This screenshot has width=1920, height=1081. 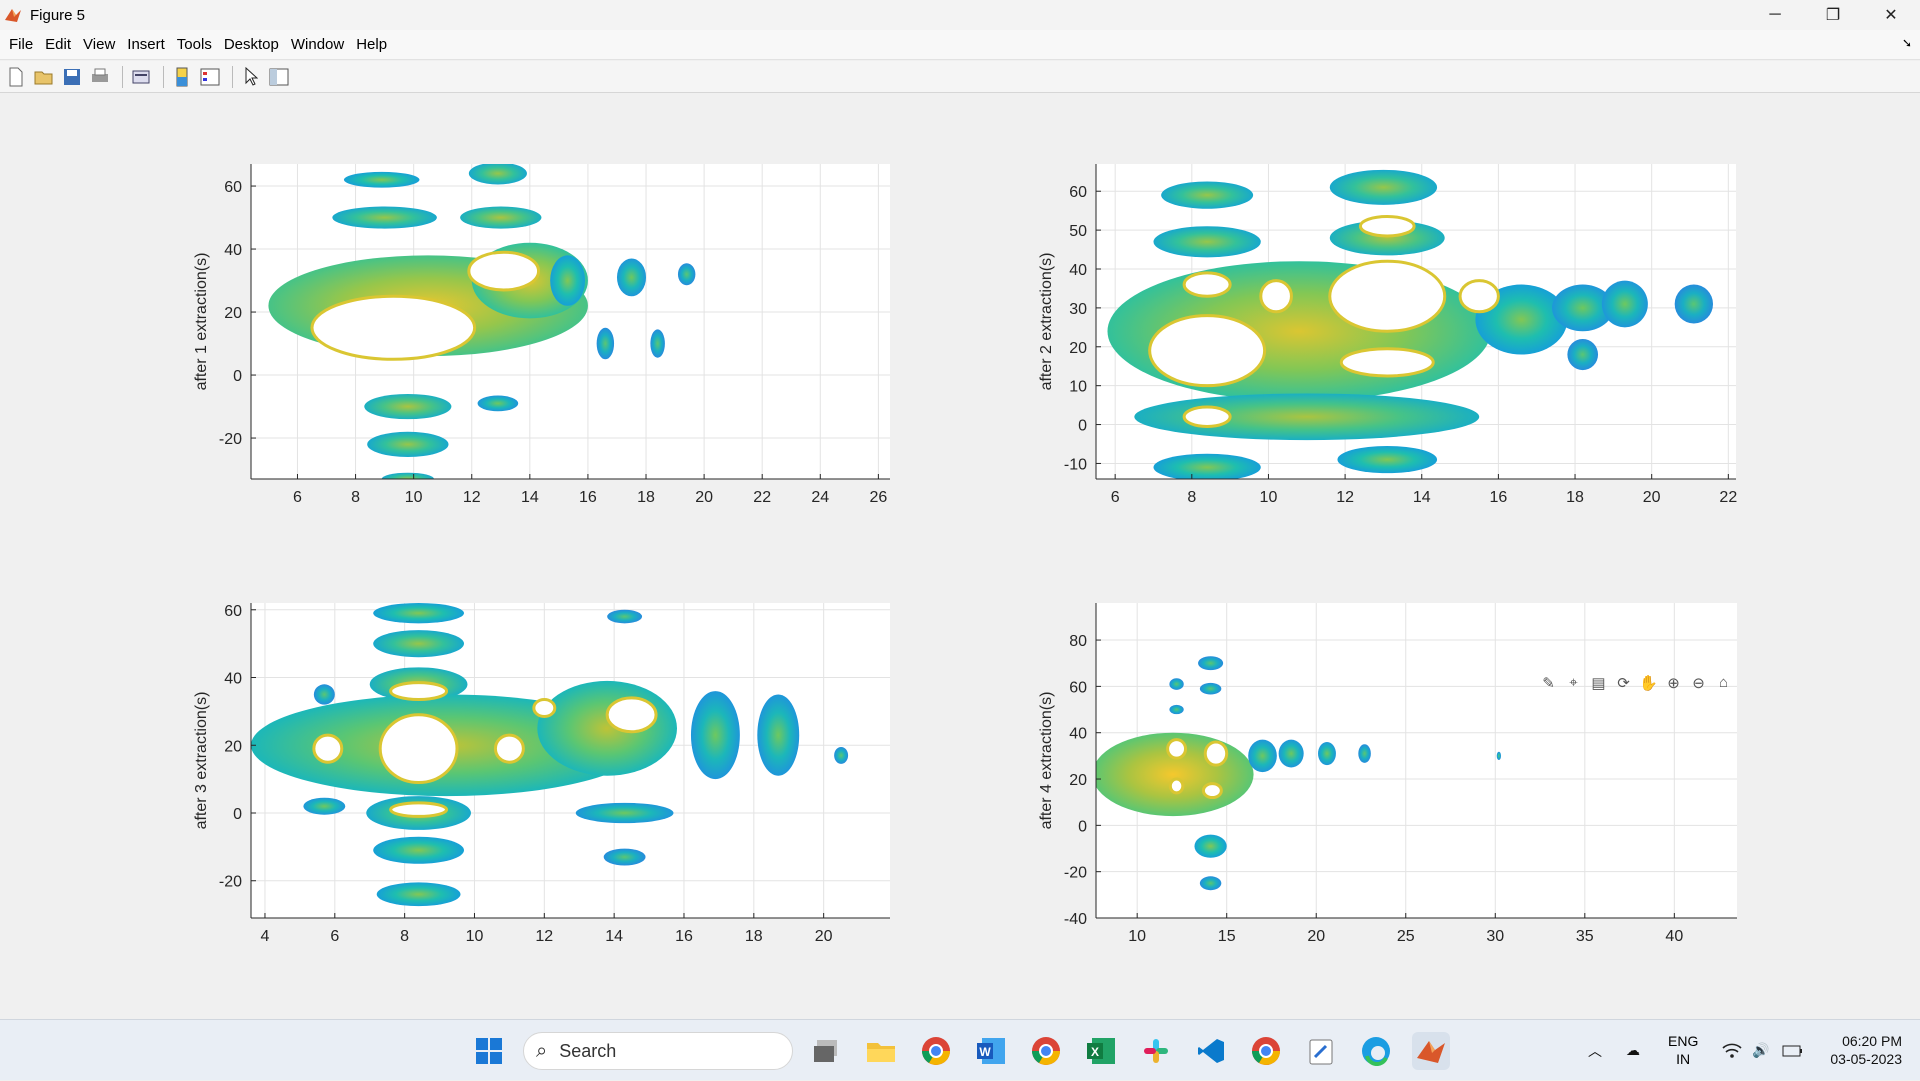 What do you see at coordinates (991, 1051) in the screenshot?
I see `word-icon: W` at bounding box center [991, 1051].